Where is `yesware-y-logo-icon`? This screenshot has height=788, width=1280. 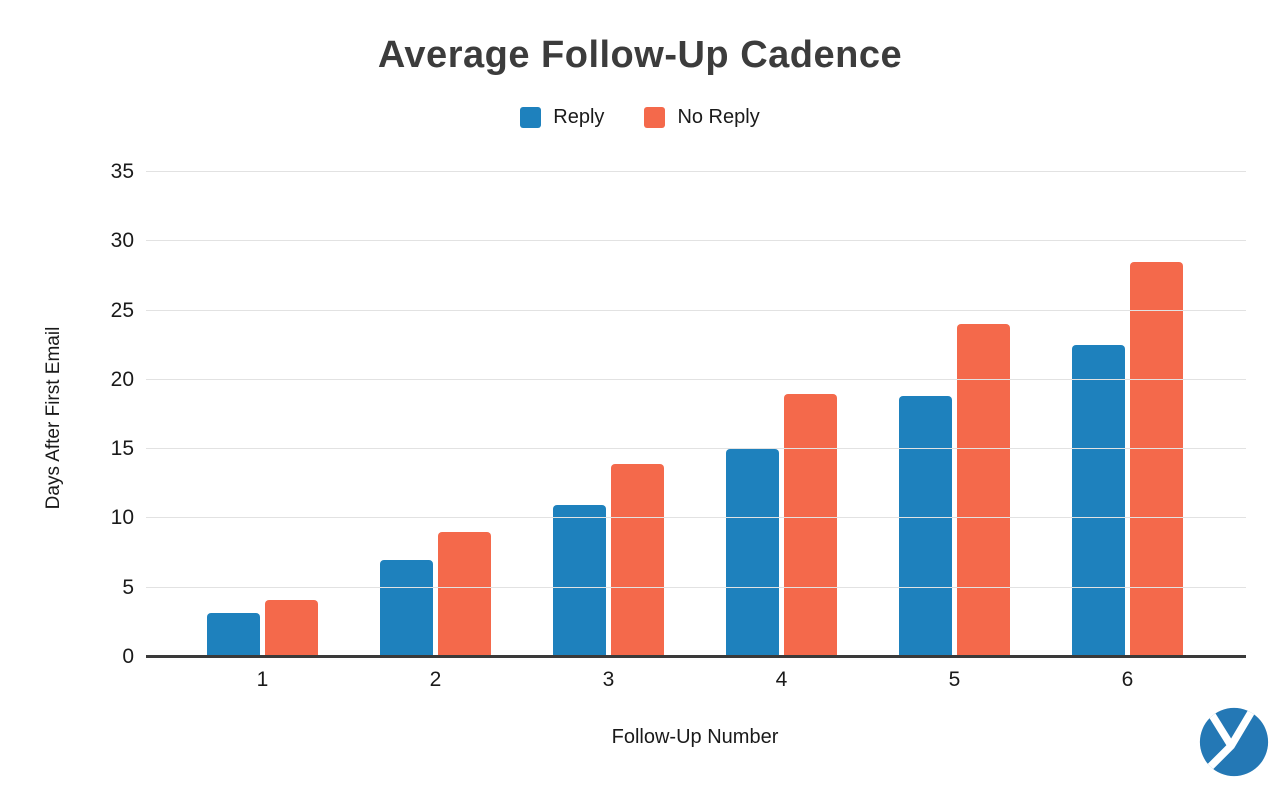 yesware-y-logo-icon is located at coordinates (1234, 742).